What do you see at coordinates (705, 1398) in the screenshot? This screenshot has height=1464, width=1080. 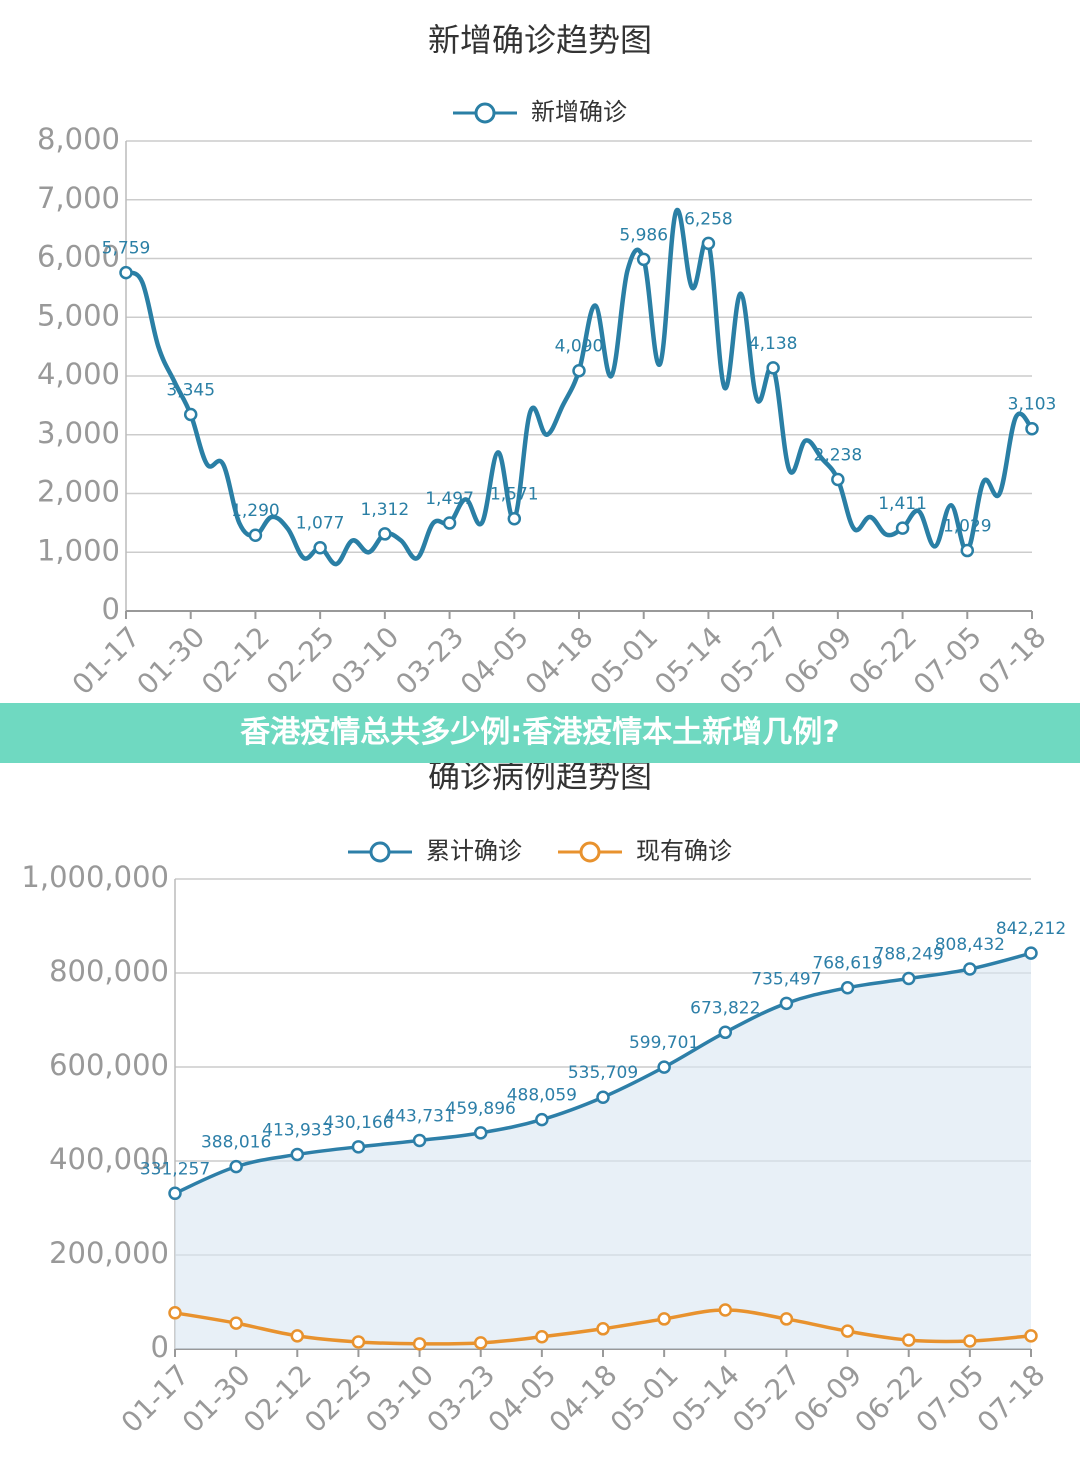 I see `x-tick-label: 05-14` at bounding box center [705, 1398].